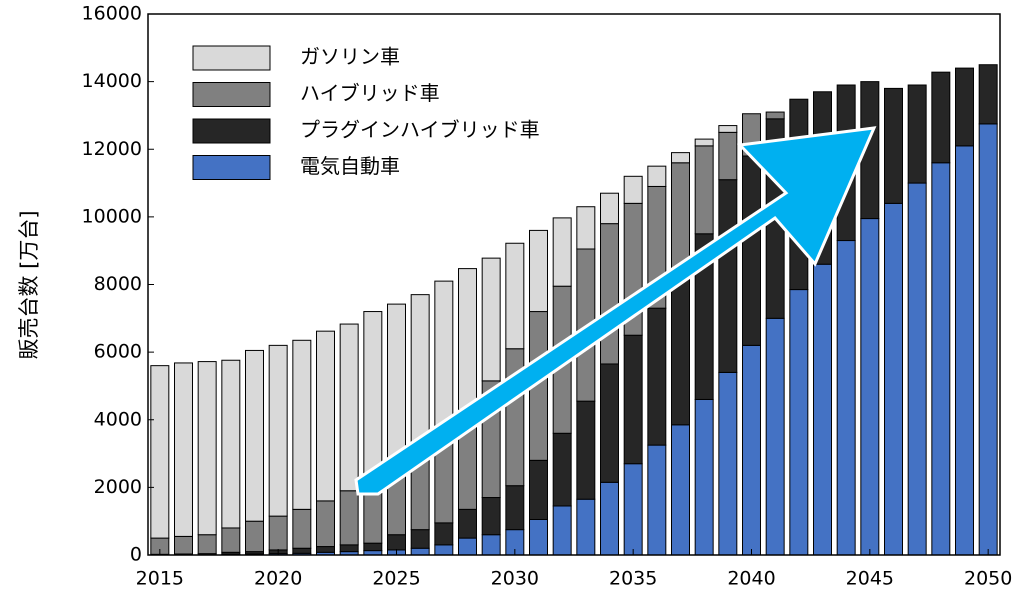 The height and width of the screenshot is (599, 1024). I want to click on y-axis-label: 販売台数 [万台], so click(29, 284).